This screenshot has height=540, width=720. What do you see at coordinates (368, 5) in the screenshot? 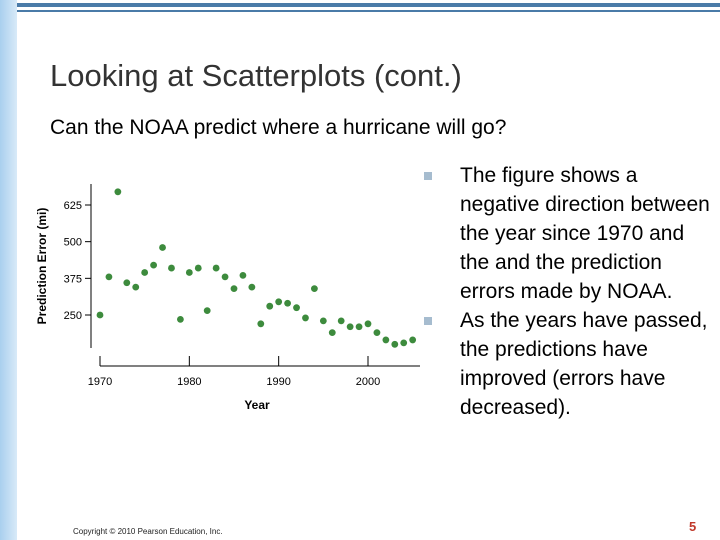
I see `top-rule-thick` at bounding box center [368, 5].